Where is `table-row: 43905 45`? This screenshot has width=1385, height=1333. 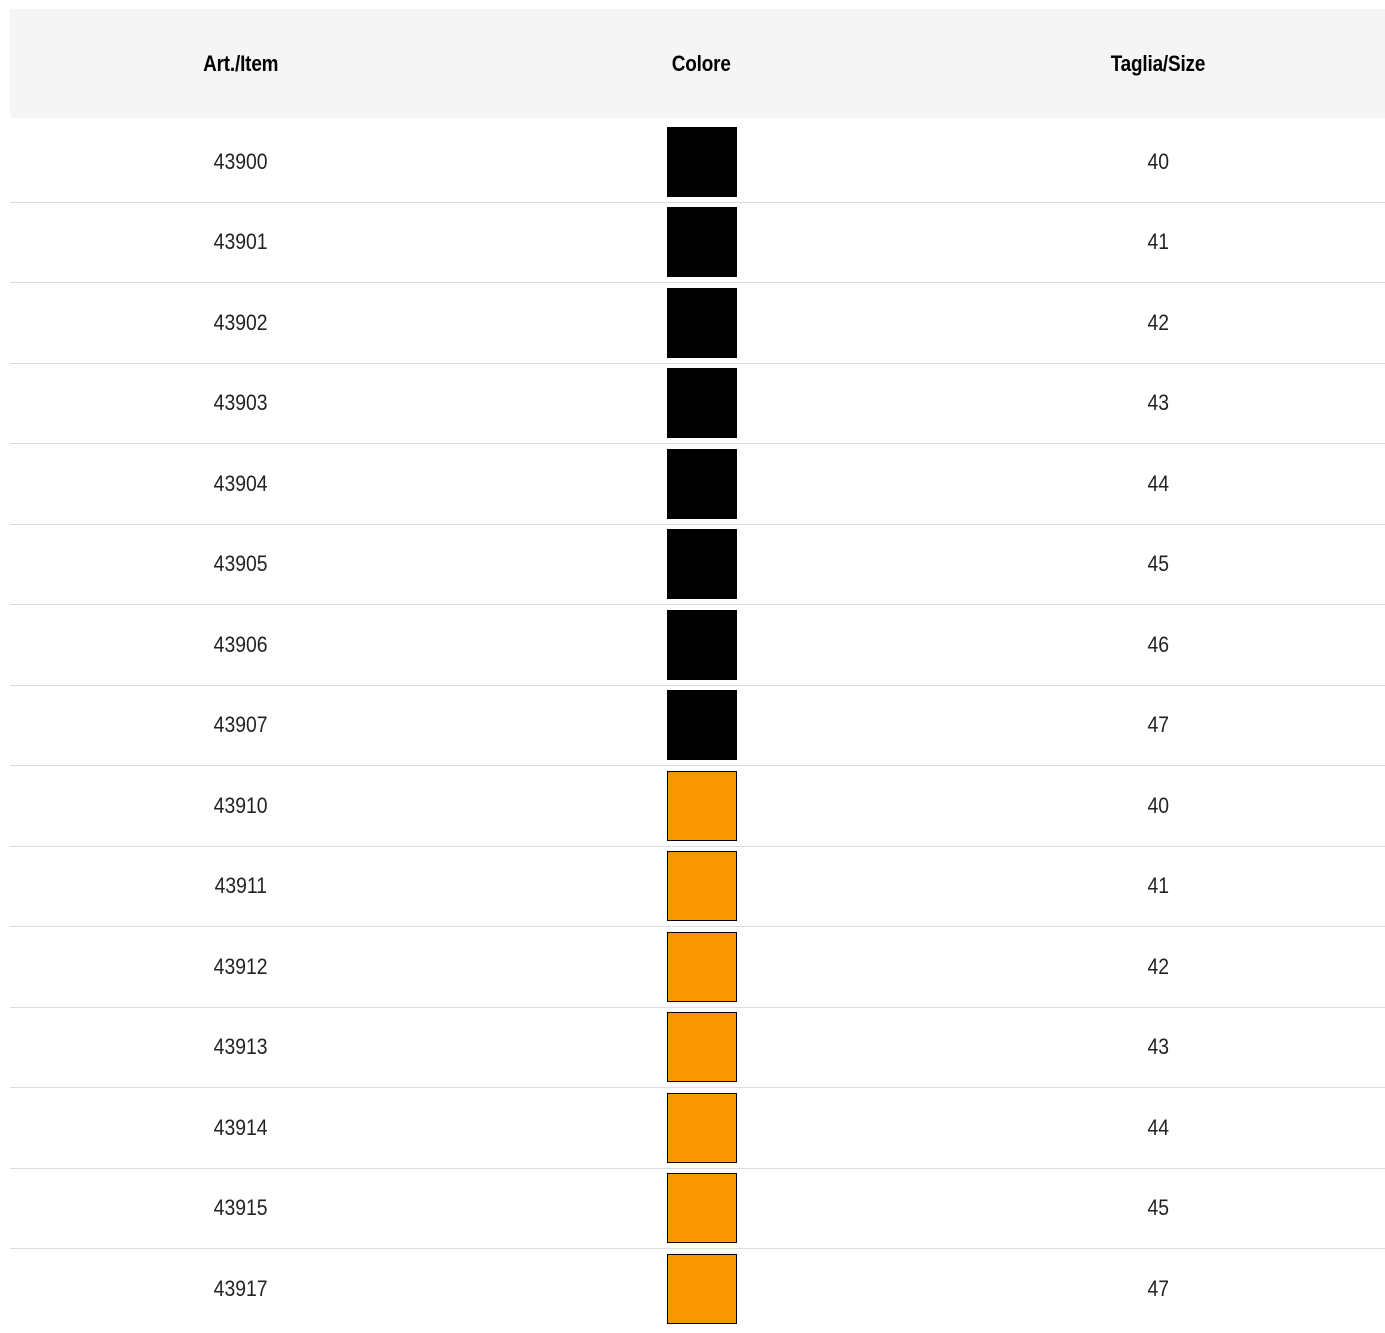
table-row: 43905 45 is located at coordinates (697, 565).